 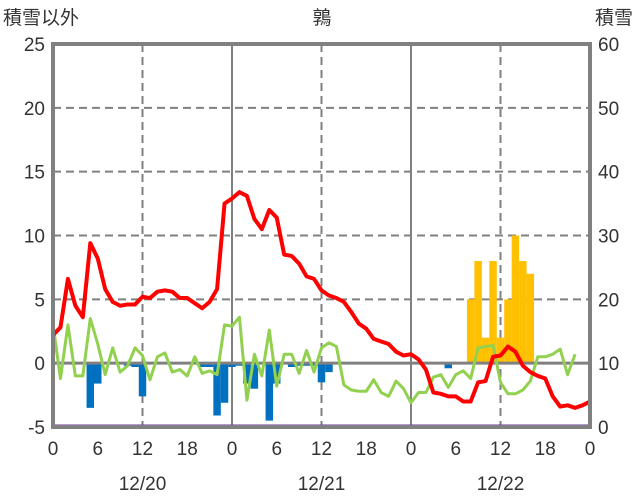 What do you see at coordinates (321, 18) in the screenshot?
I see `chart-title: 鶉` at bounding box center [321, 18].